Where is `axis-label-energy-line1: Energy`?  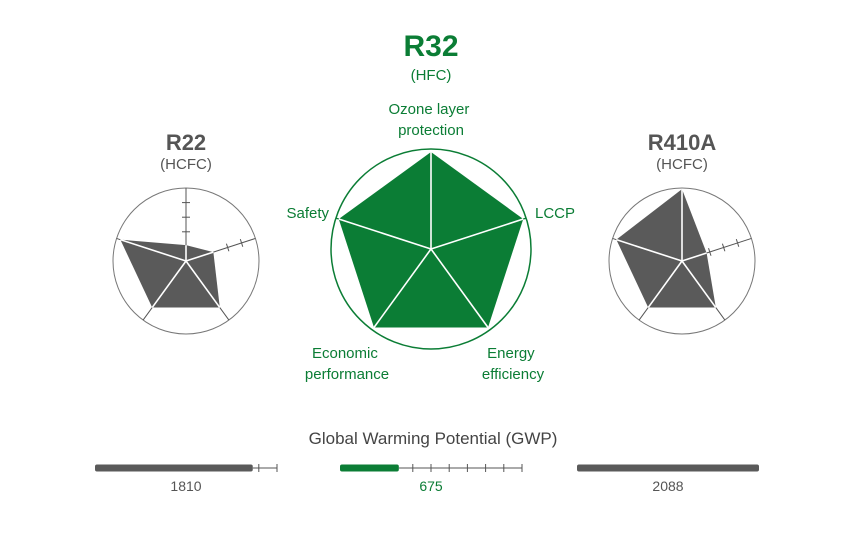
axis-label-energy-line1: Energy is located at coordinates (511, 353).